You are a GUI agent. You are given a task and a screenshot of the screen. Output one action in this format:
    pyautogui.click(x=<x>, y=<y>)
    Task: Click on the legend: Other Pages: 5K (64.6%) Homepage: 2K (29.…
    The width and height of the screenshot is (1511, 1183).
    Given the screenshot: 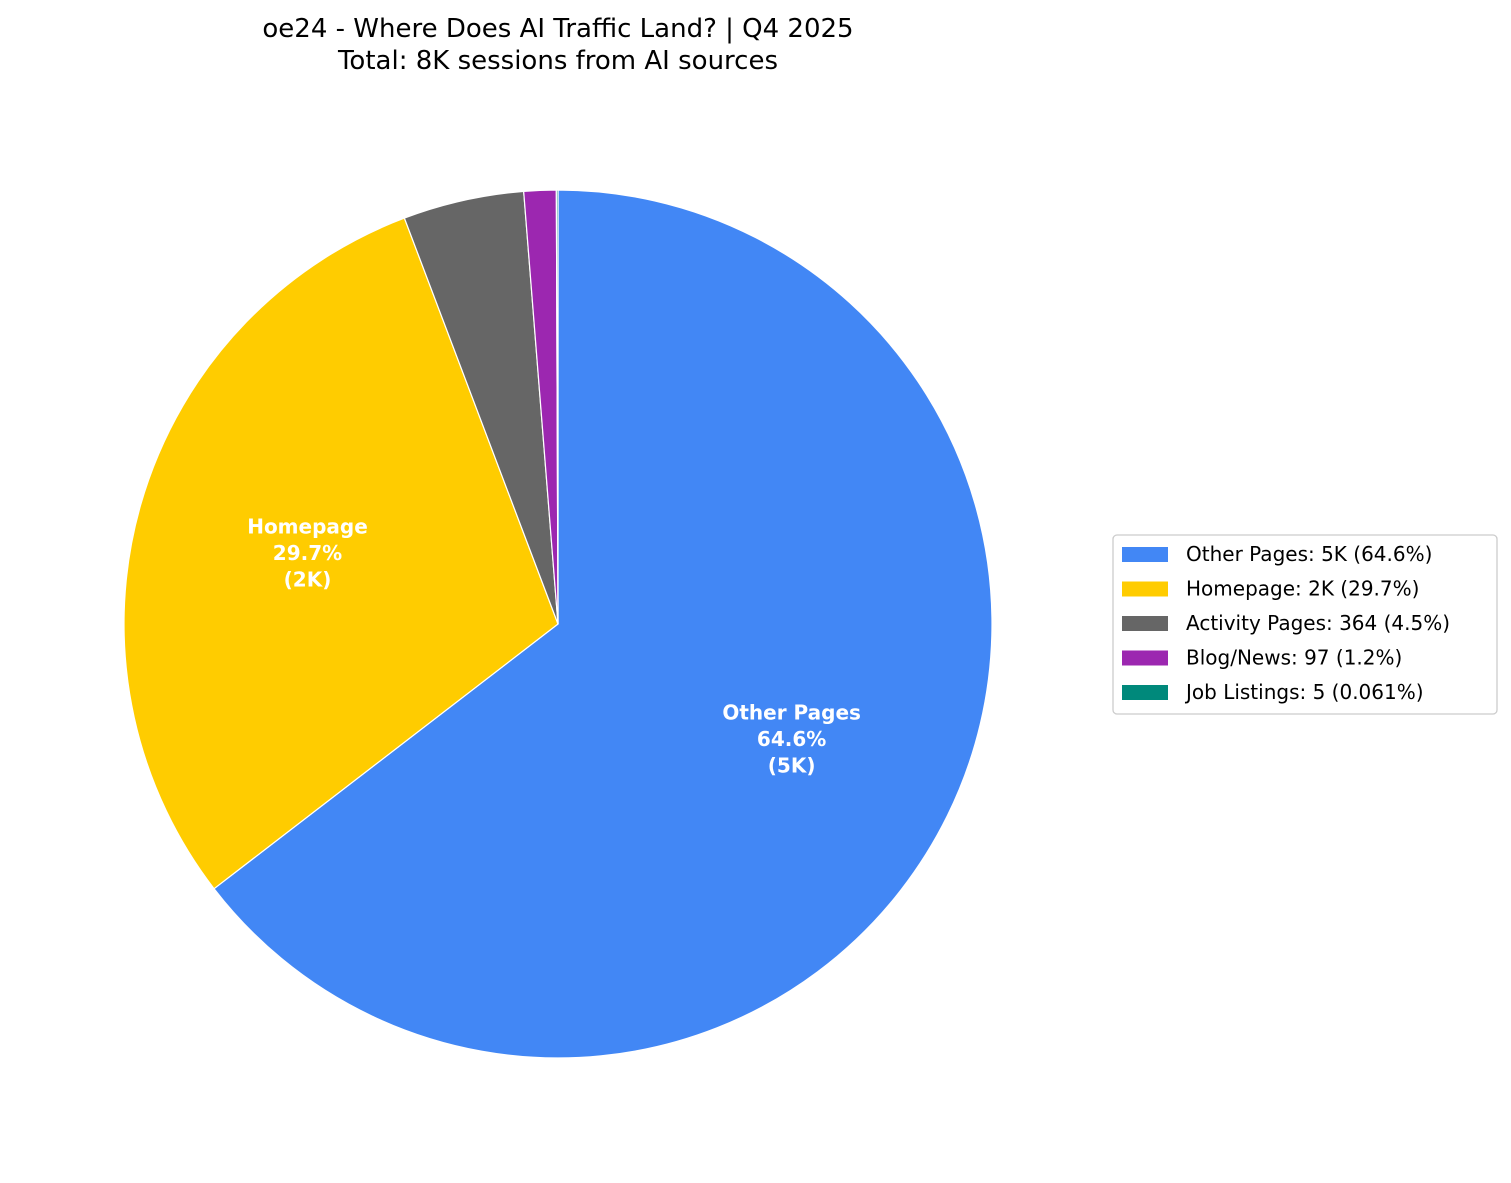 What is the action you would take?
    pyautogui.click(x=1305, y=624)
    